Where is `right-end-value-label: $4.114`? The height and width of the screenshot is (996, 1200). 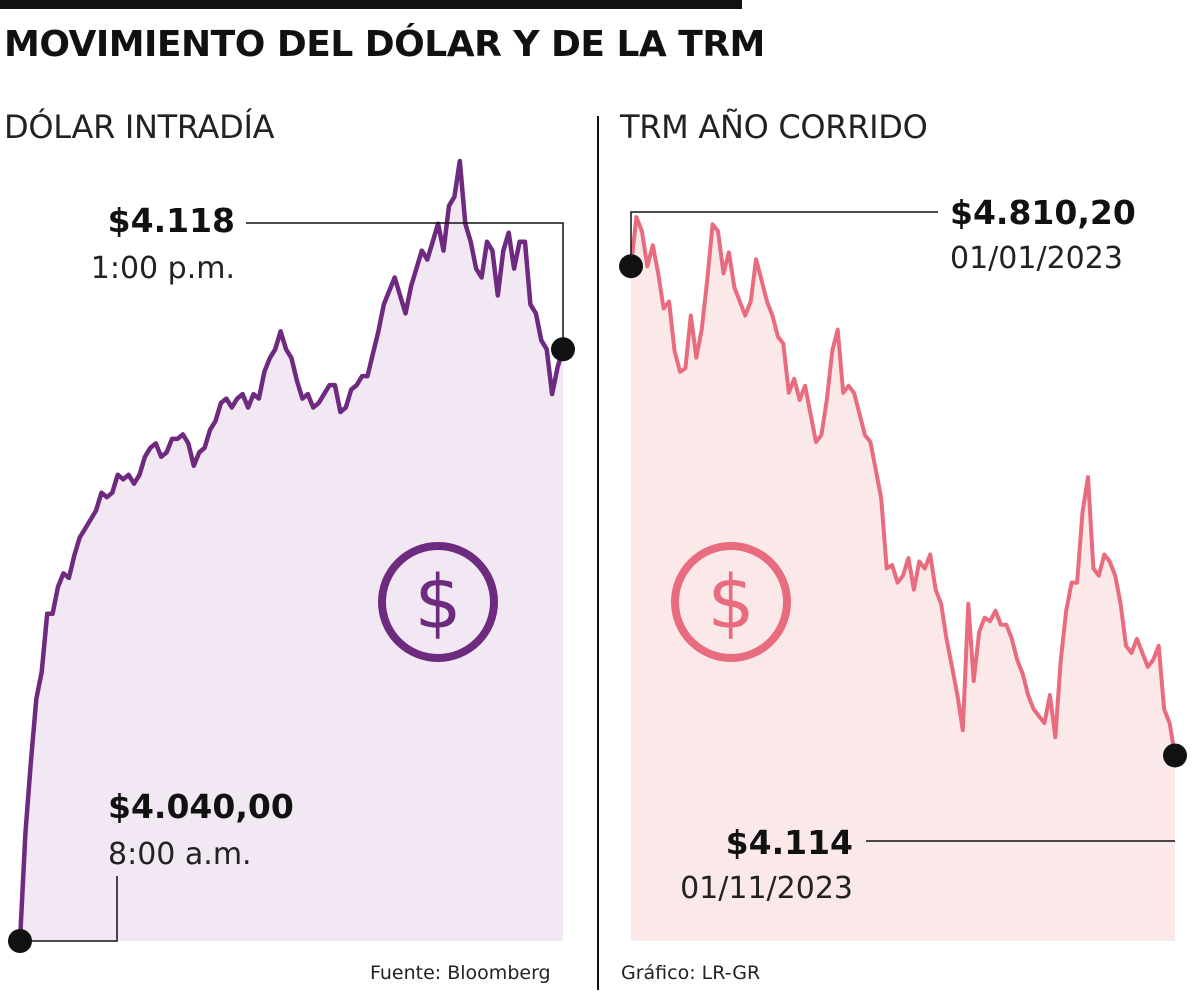 right-end-value-label: $4.114 is located at coordinates (789, 842).